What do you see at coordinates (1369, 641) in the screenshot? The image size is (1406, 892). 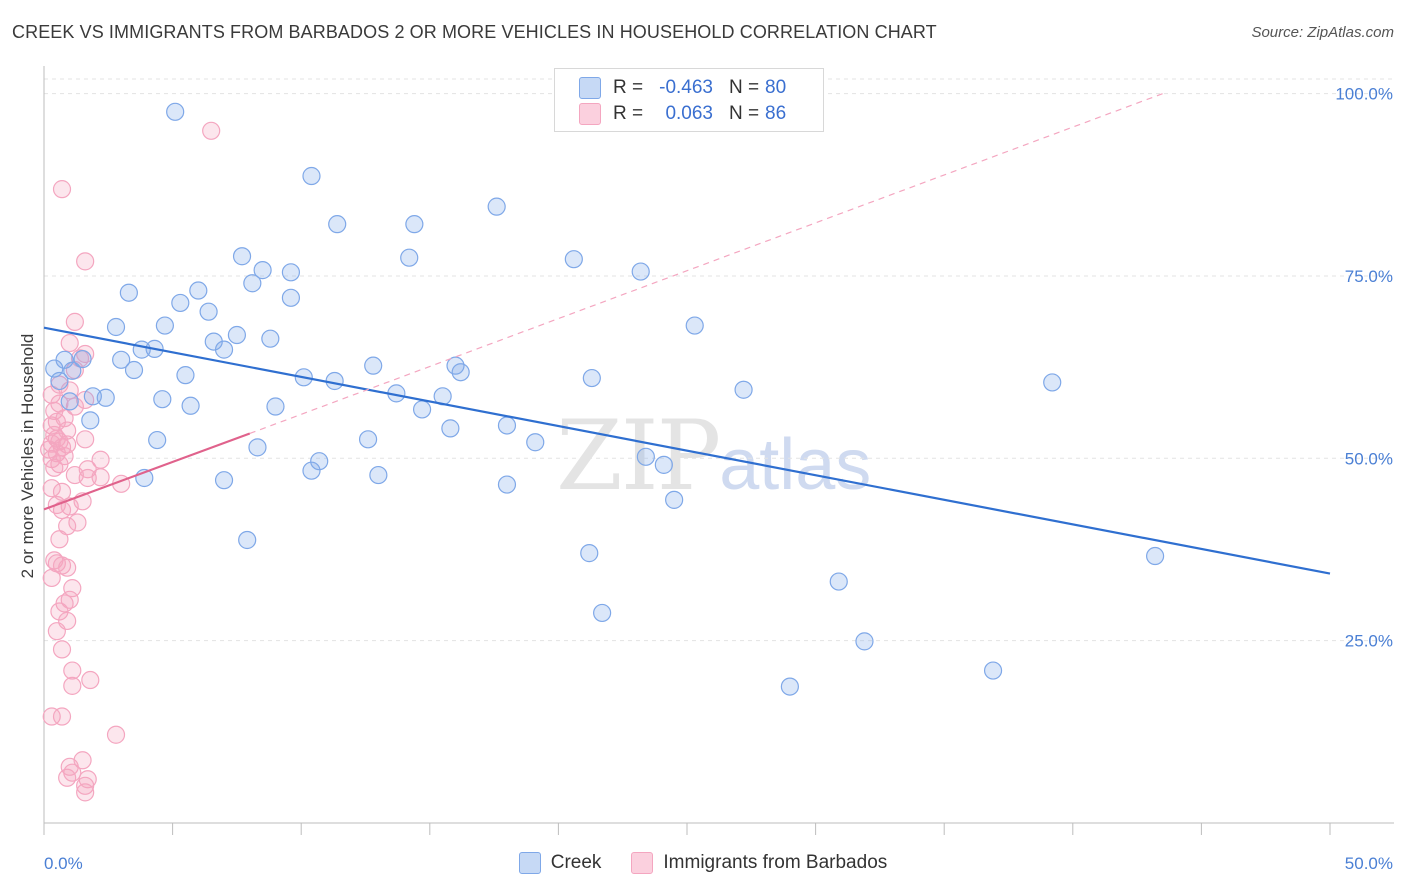 I see `y-tick-label: 25.0%` at bounding box center [1369, 641].